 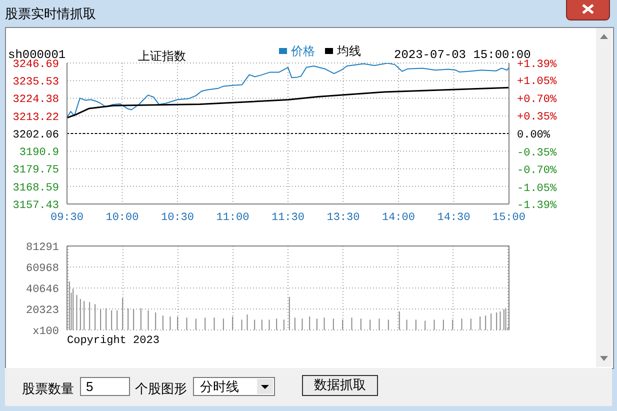 What do you see at coordinates (67, 218) in the screenshot?
I see `x-tick-label: 09:30` at bounding box center [67, 218].